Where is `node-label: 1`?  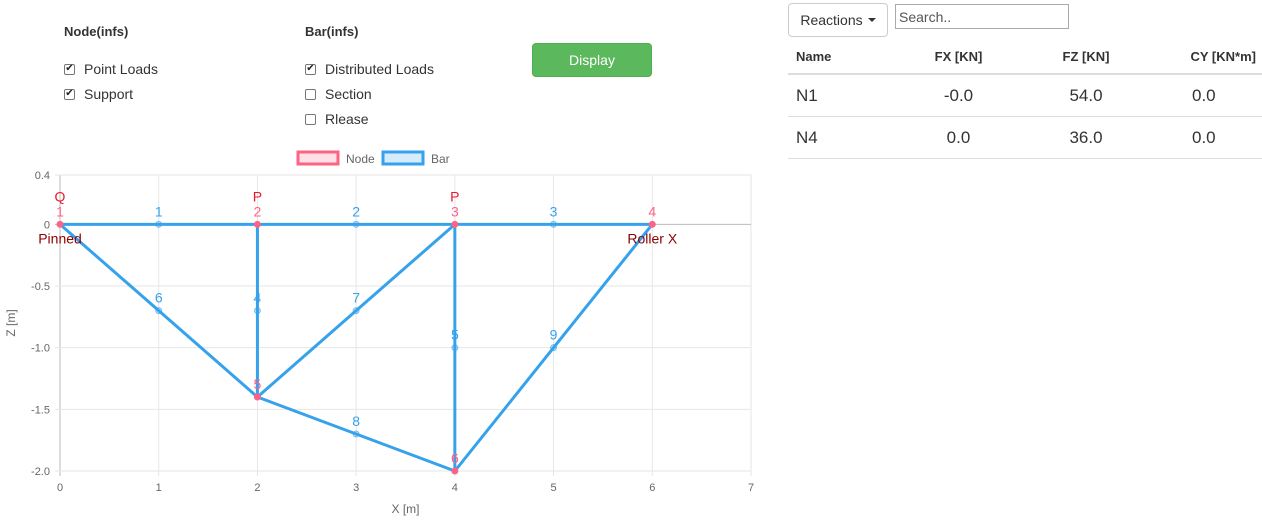 node-label: 1 is located at coordinates (60, 211).